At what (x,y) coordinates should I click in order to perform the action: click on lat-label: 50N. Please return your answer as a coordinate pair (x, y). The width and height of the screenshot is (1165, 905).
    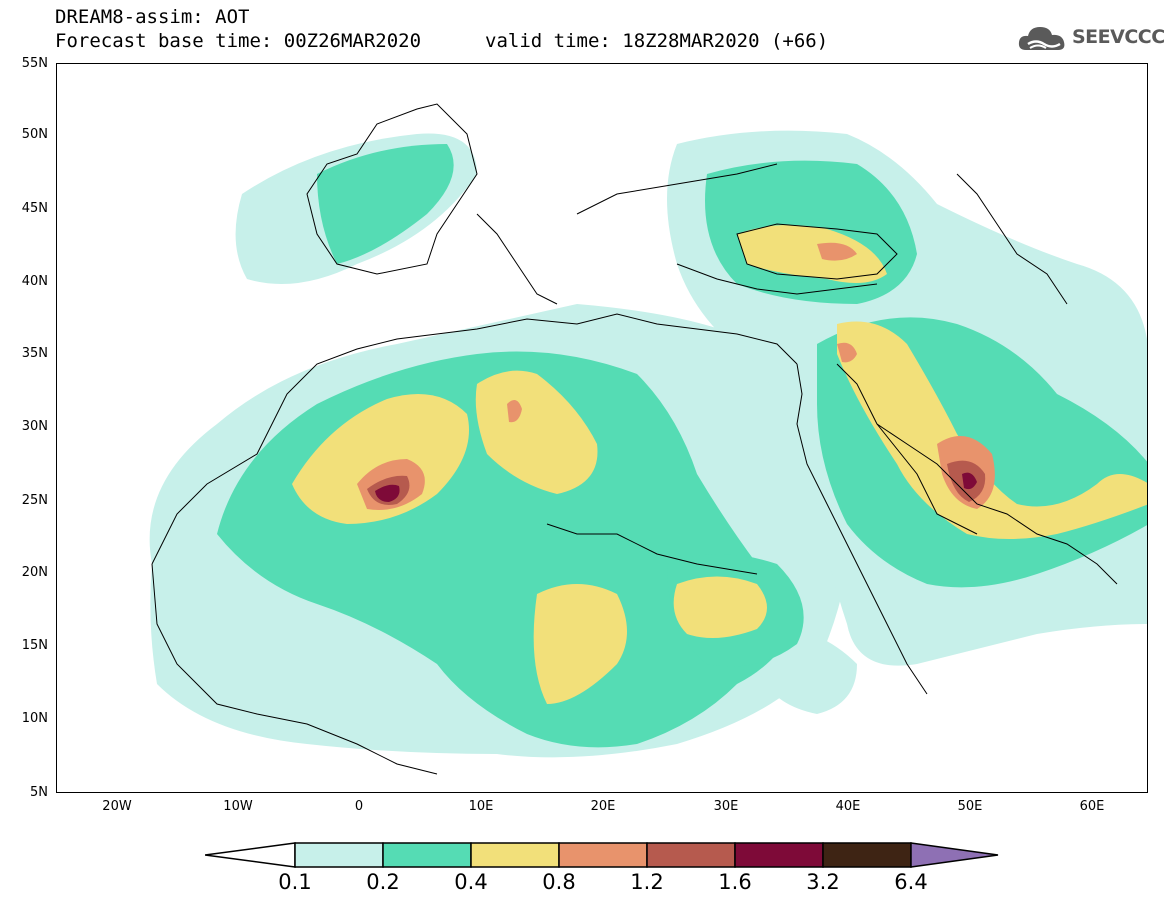
    Looking at the image, I should click on (34, 134).